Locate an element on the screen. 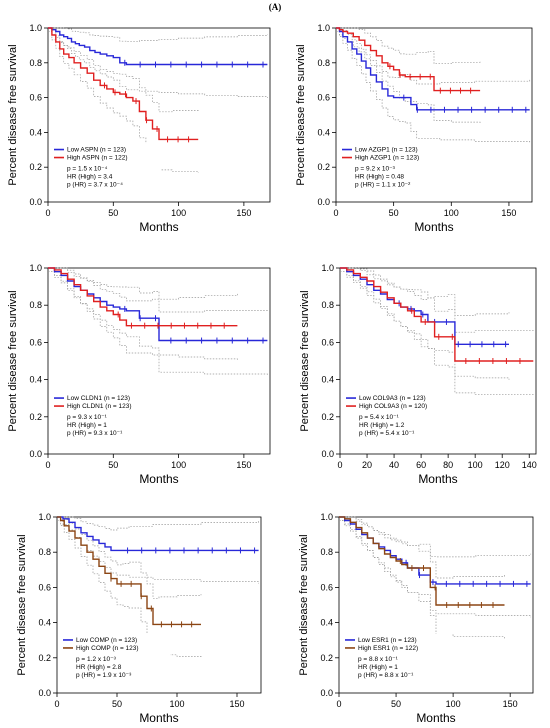  legend-stat: p (HR) = 1.1 x 10⁻² is located at coordinates (383, 185).